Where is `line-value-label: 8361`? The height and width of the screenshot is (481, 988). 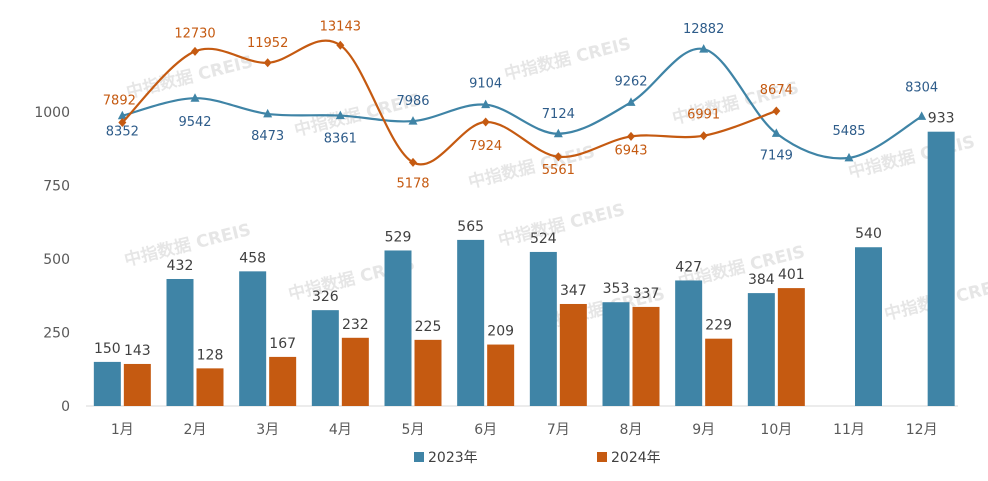 line-value-label: 8361 is located at coordinates (340, 139).